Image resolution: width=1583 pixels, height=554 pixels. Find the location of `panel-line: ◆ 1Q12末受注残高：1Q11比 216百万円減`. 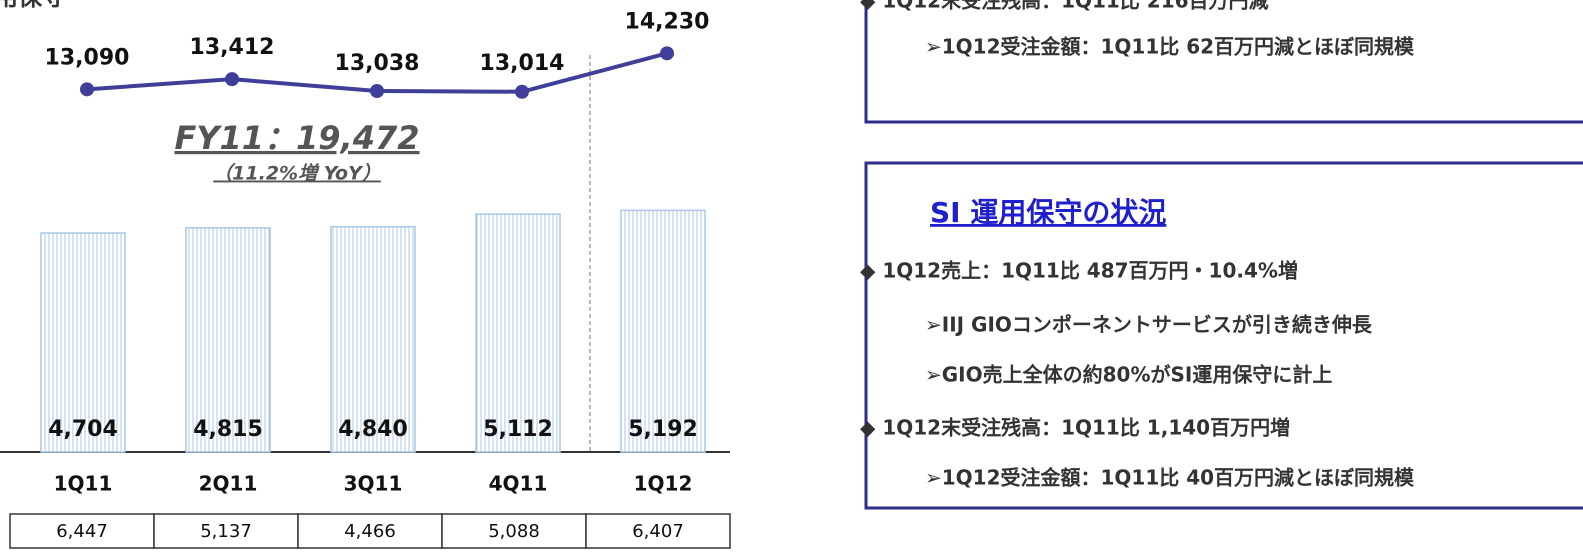

panel-line: ◆ 1Q12末受注残高：1Q11比 216百万円減 is located at coordinates (1064, 6).